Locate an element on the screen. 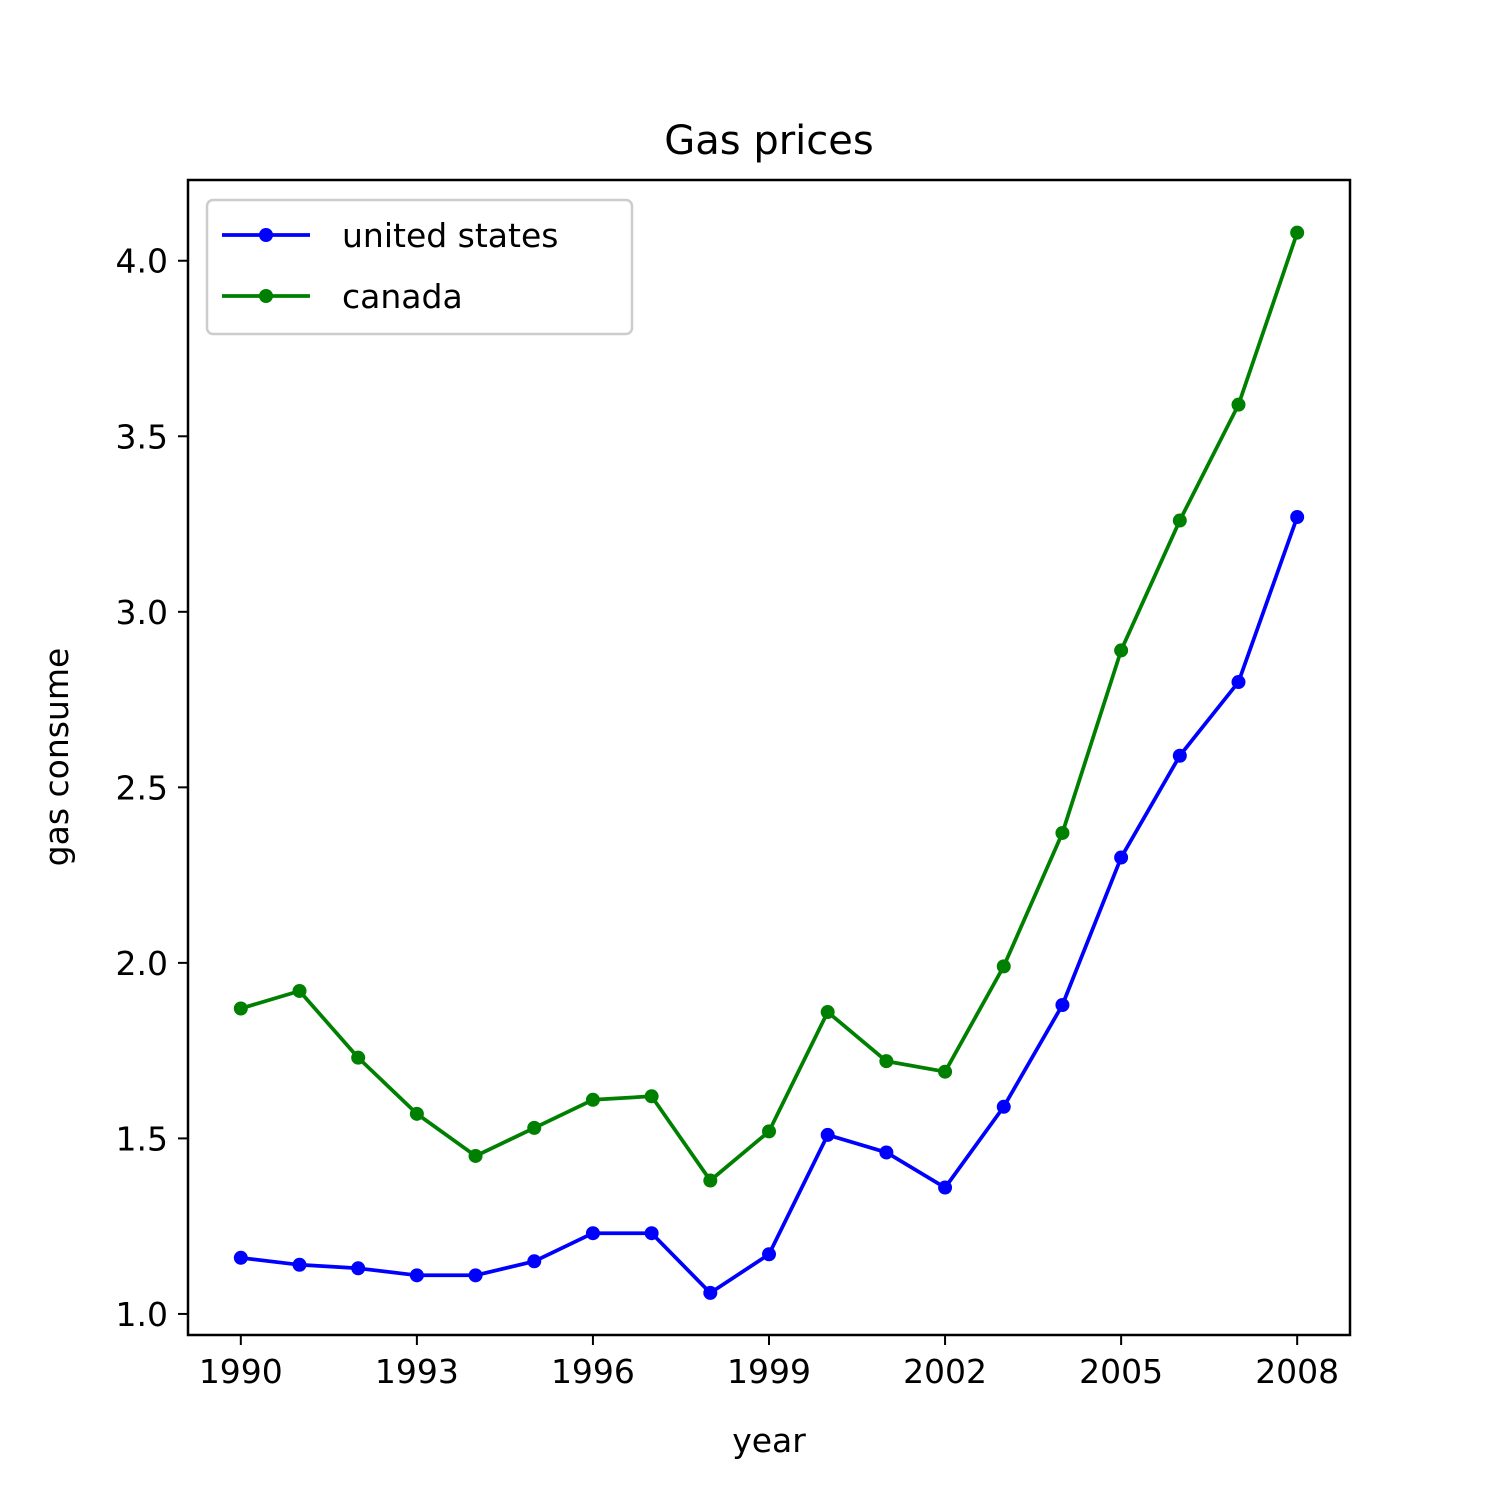 The height and width of the screenshot is (1500, 1500). chart-title: Gas prices is located at coordinates (768, 141).